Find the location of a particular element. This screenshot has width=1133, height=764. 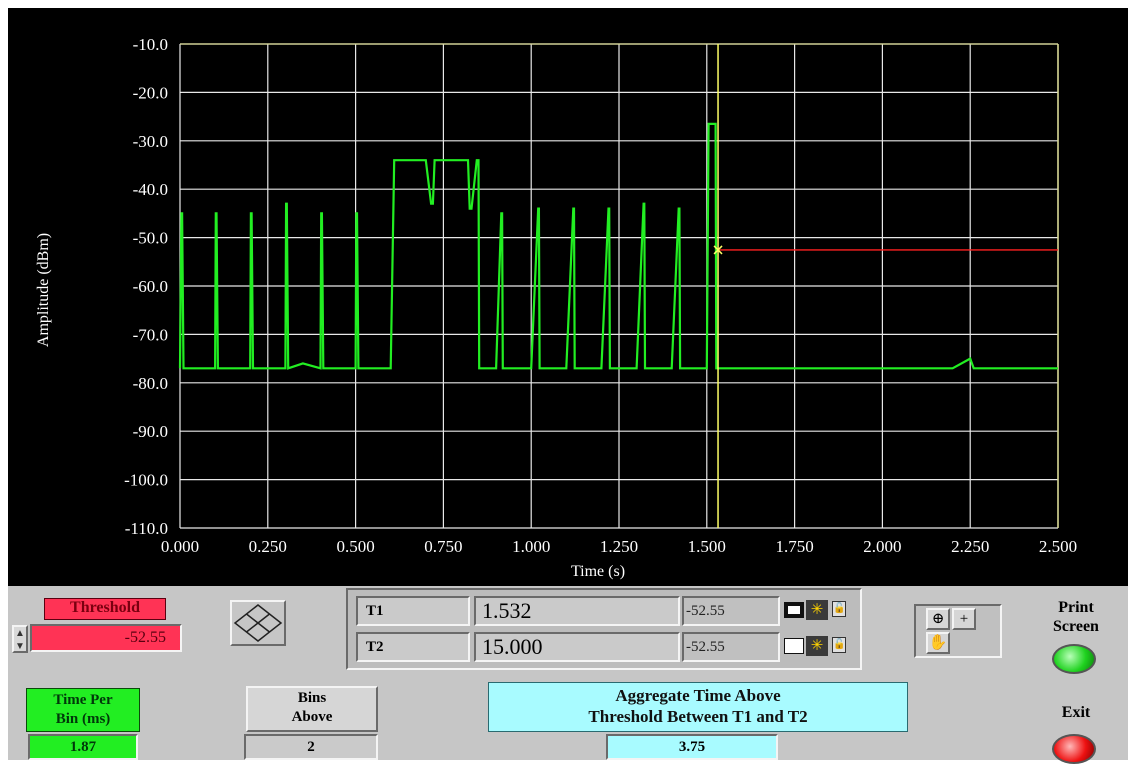

y-tick-label: -110.0 is located at coordinates (146, 528).